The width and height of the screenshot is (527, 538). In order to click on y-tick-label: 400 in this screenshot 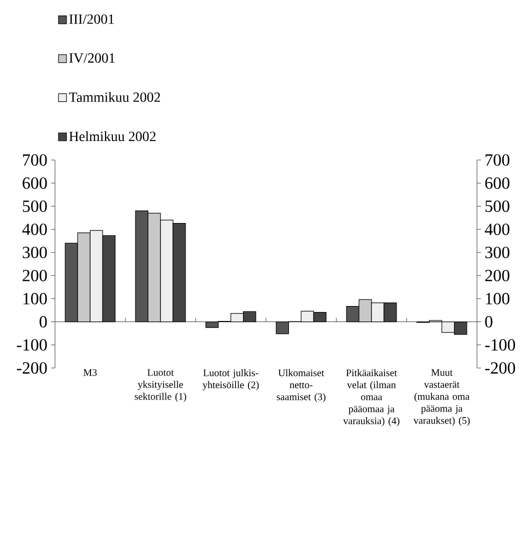, I will do `click(497, 230)`.